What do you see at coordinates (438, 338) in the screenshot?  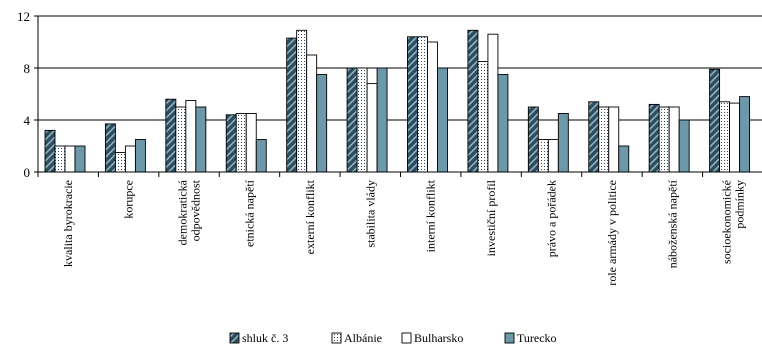 I see `legend-label: Bulharsko` at bounding box center [438, 338].